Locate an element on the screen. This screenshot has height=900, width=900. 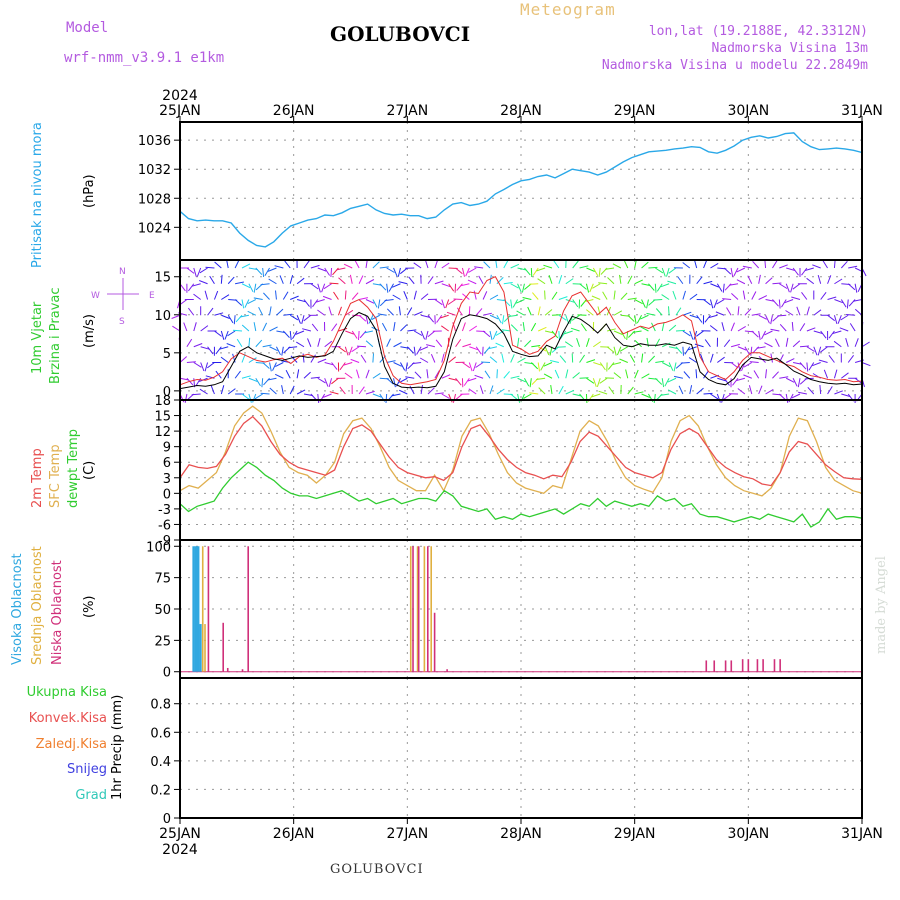
pressure-y-tick-label: 1032 is located at coordinates (154, 170).